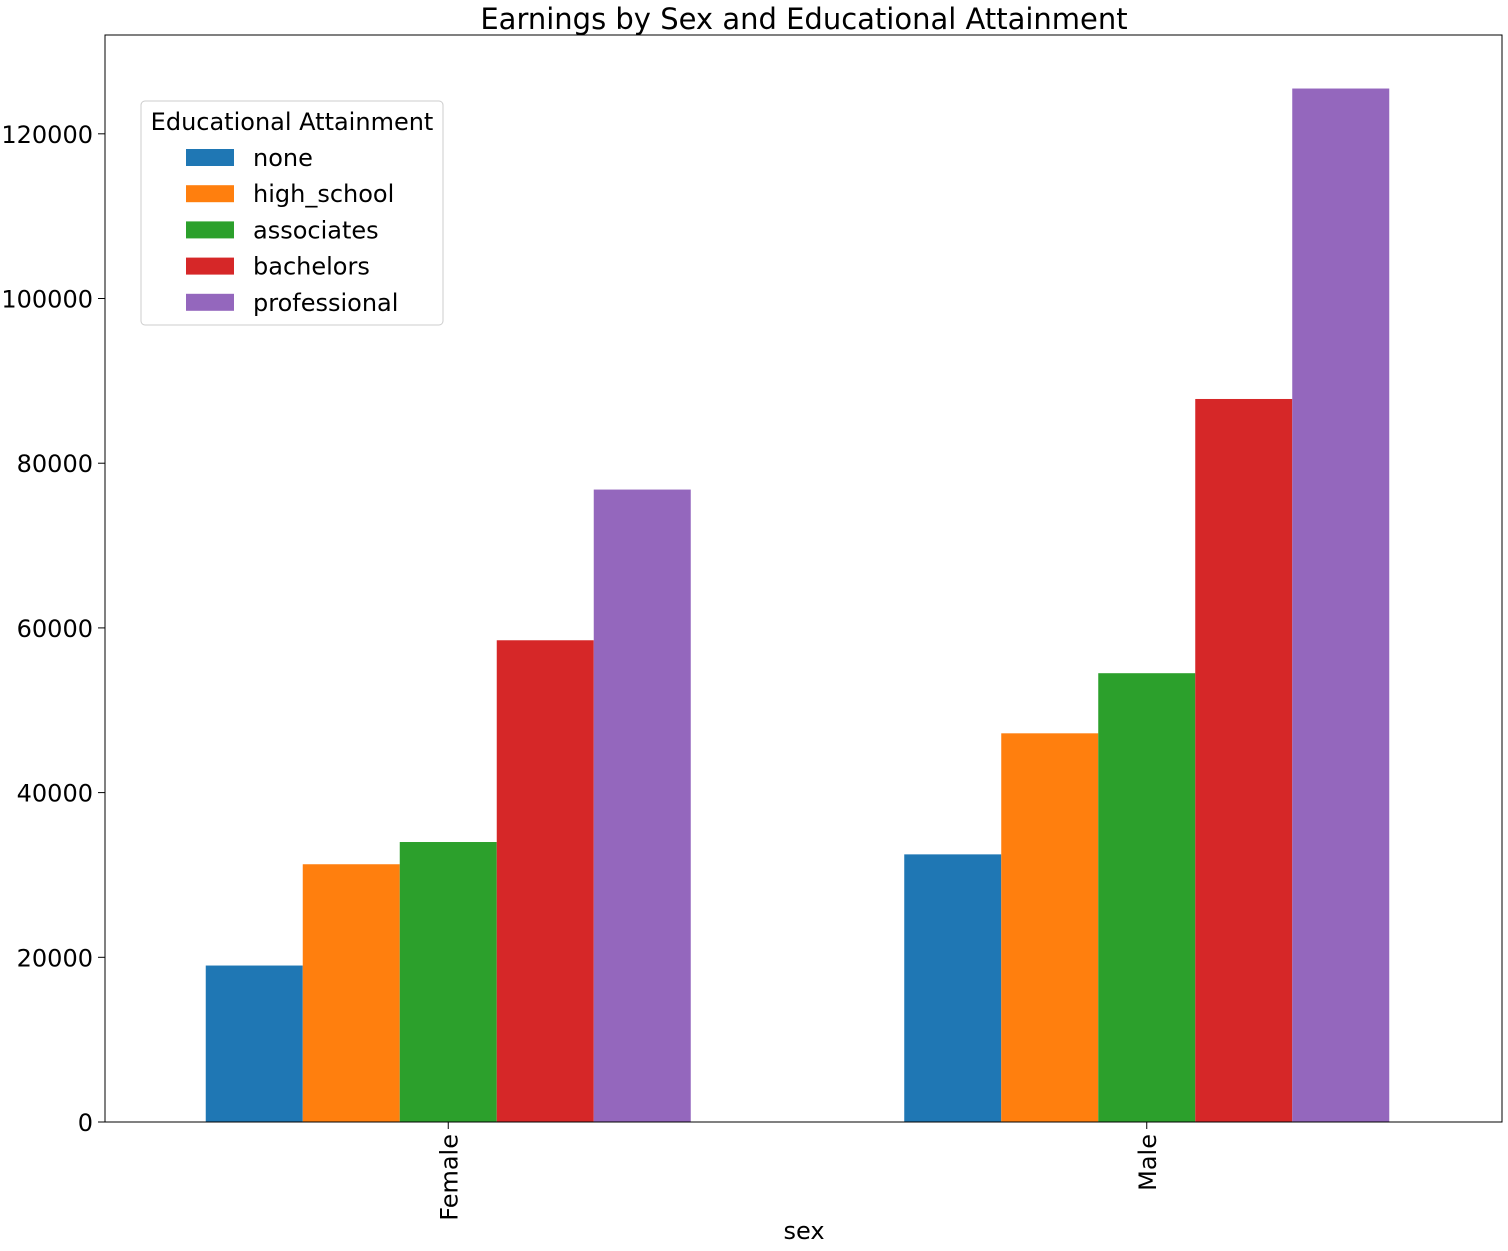 The image size is (1508, 1251). What do you see at coordinates (1147, 897) in the screenshot?
I see `bar-associates-male` at bounding box center [1147, 897].